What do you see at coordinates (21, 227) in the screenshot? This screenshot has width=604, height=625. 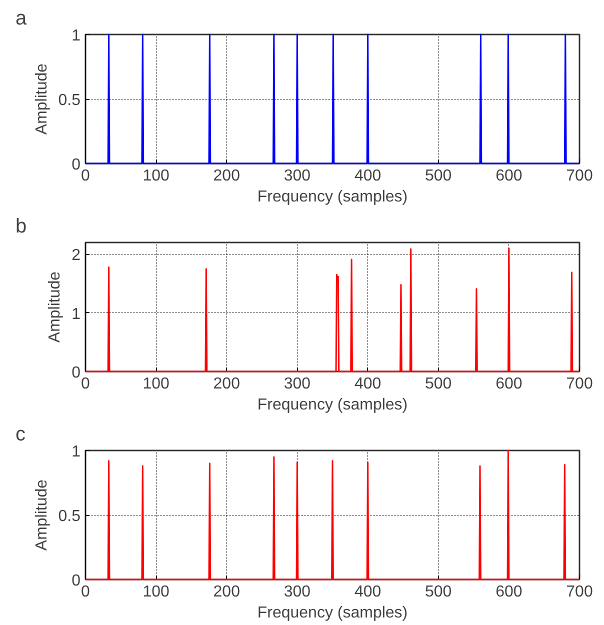 I see `chart-title: b` at bounding box center [21, 227].